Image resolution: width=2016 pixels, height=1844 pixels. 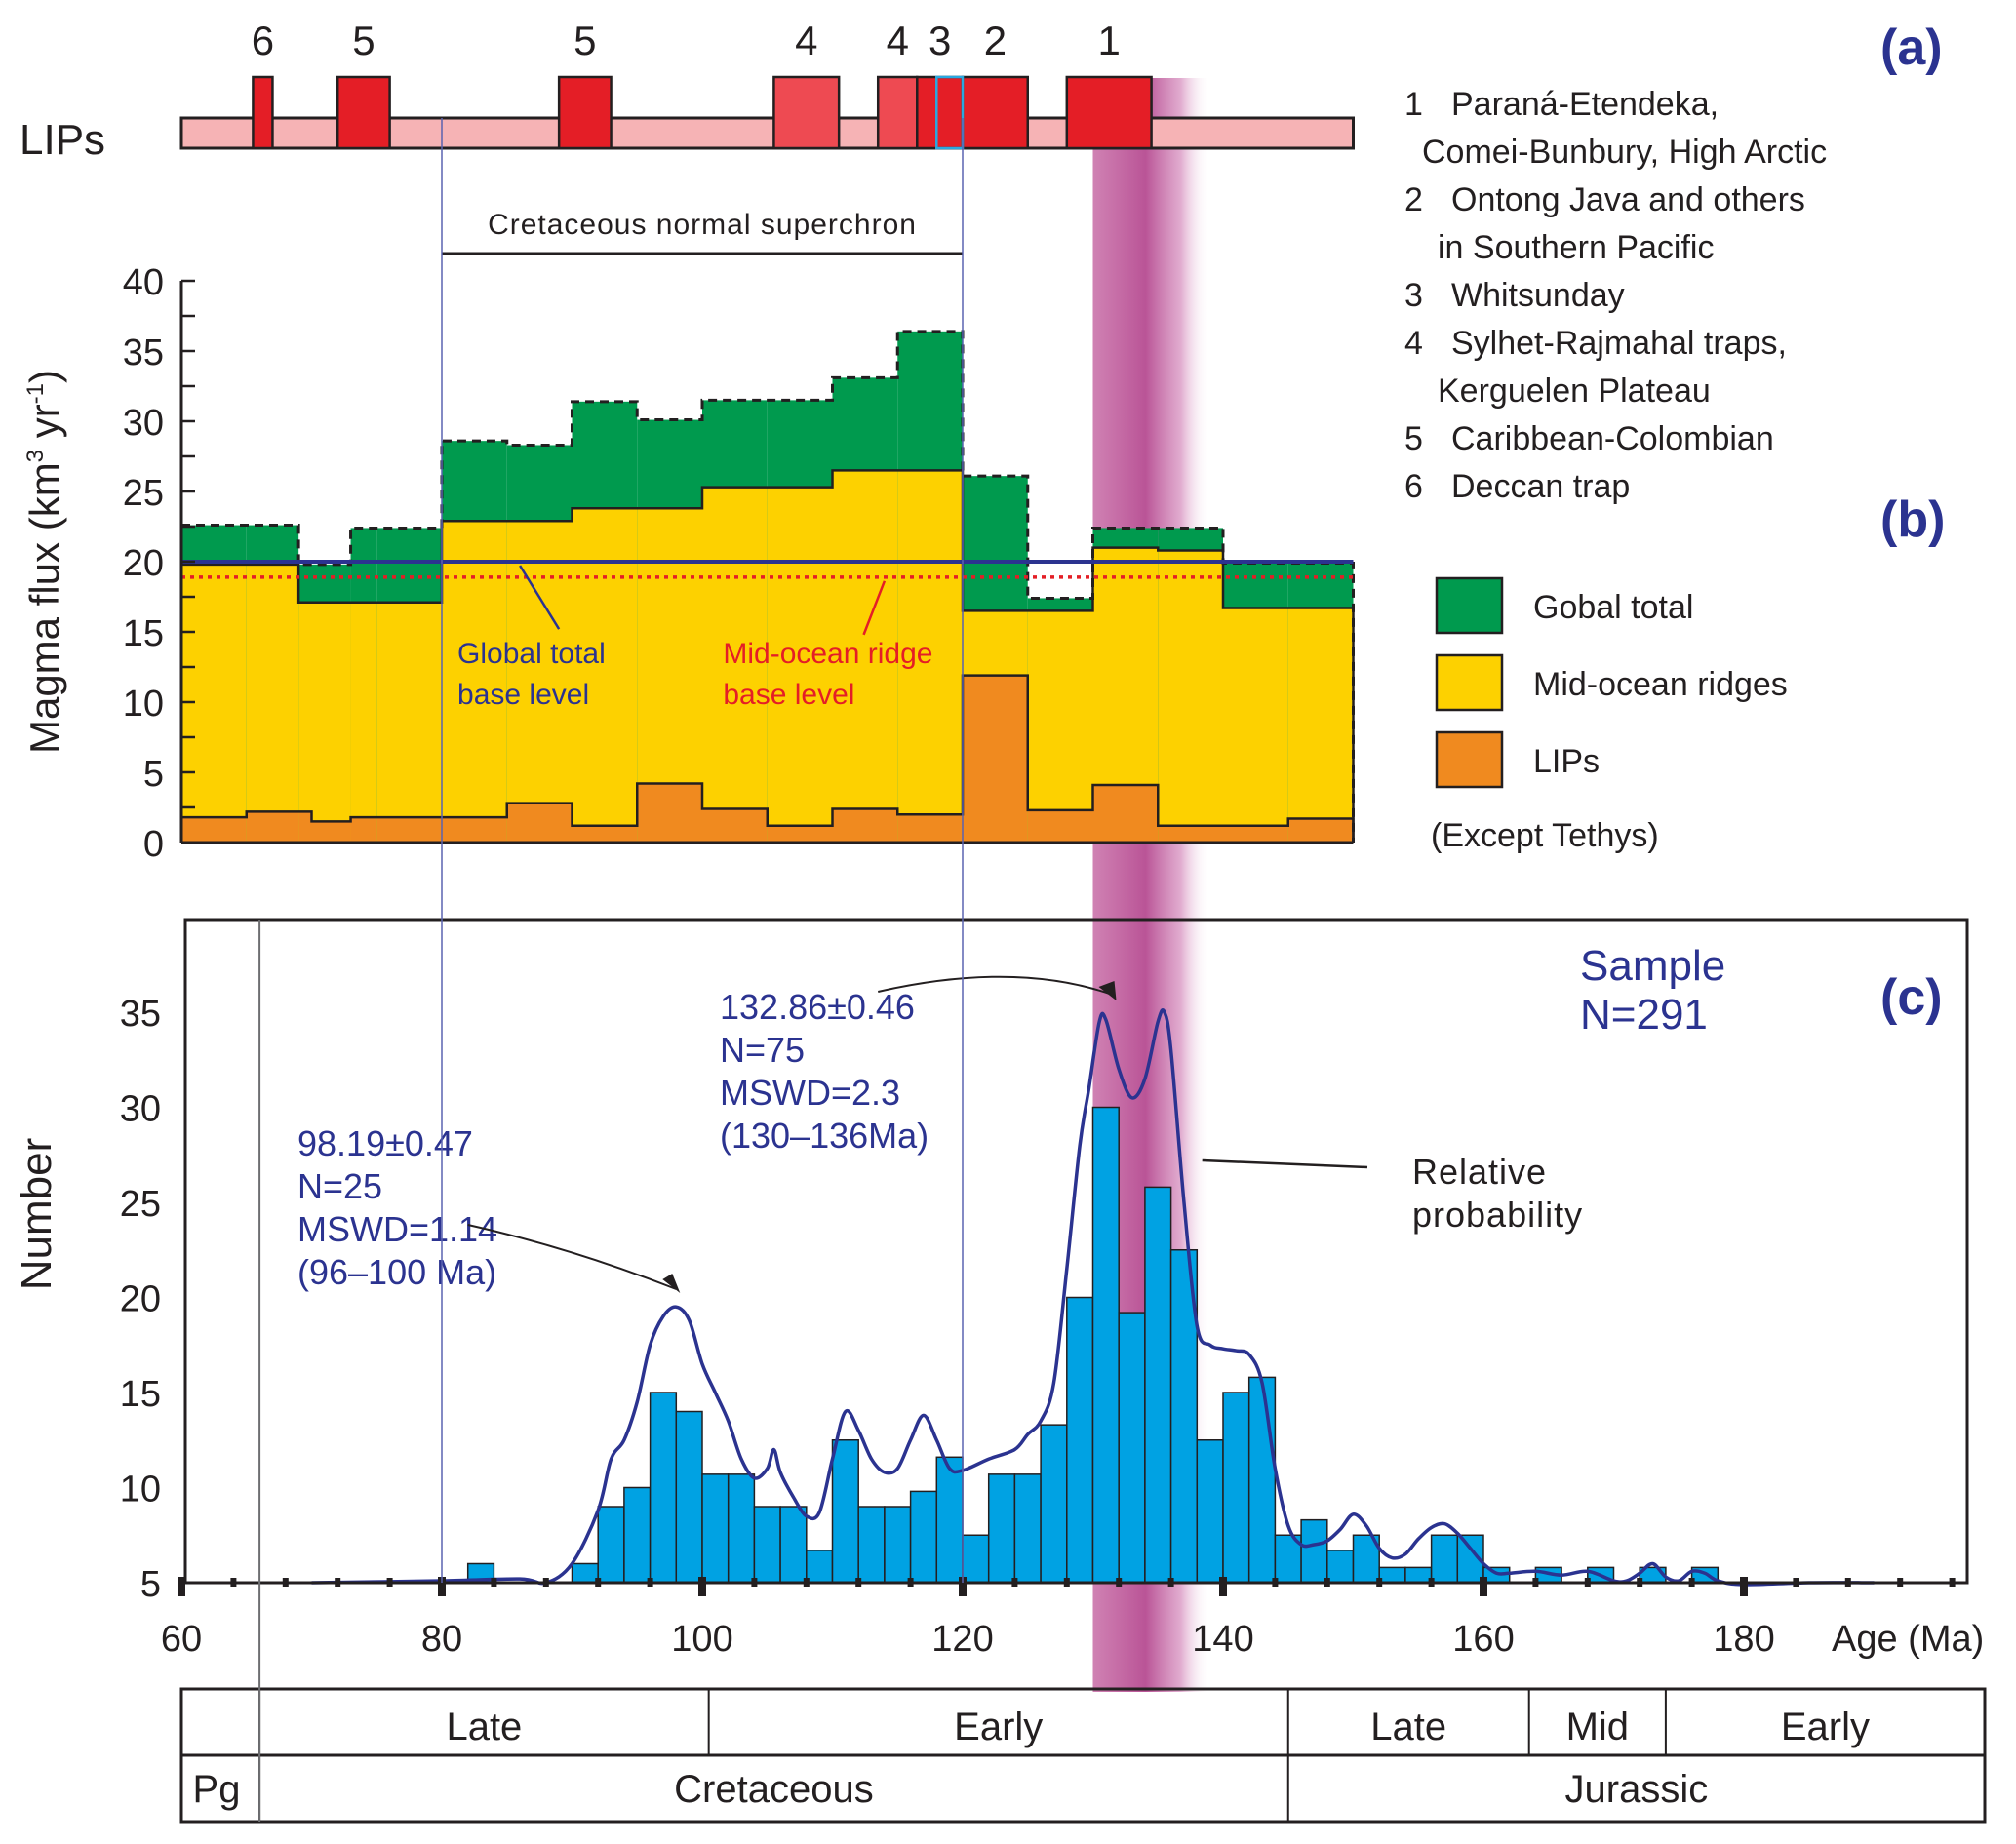 I want to click on epoch-label: Early, so click(x=998, y=1727).